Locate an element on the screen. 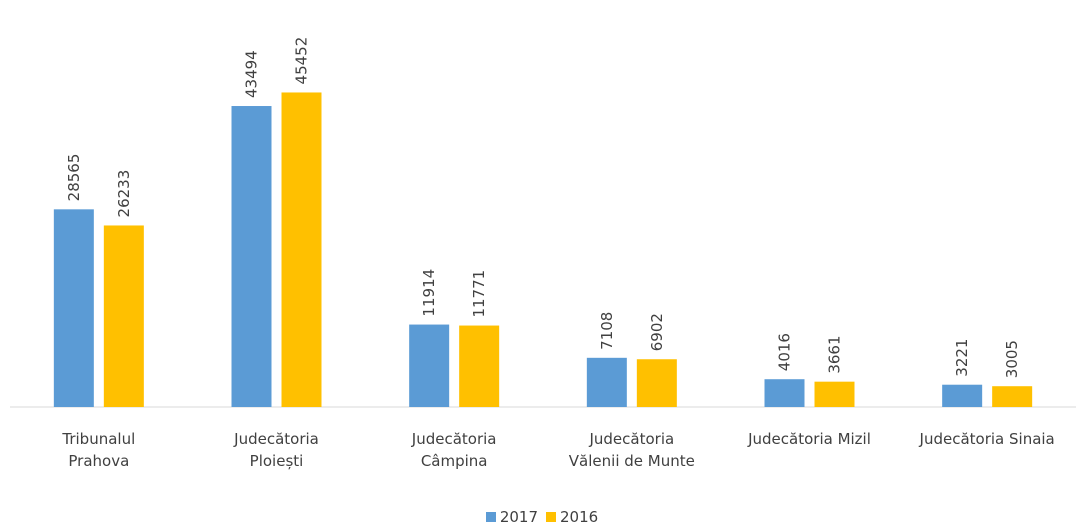  data-label: 26233 is located at coordinates (124, 194).